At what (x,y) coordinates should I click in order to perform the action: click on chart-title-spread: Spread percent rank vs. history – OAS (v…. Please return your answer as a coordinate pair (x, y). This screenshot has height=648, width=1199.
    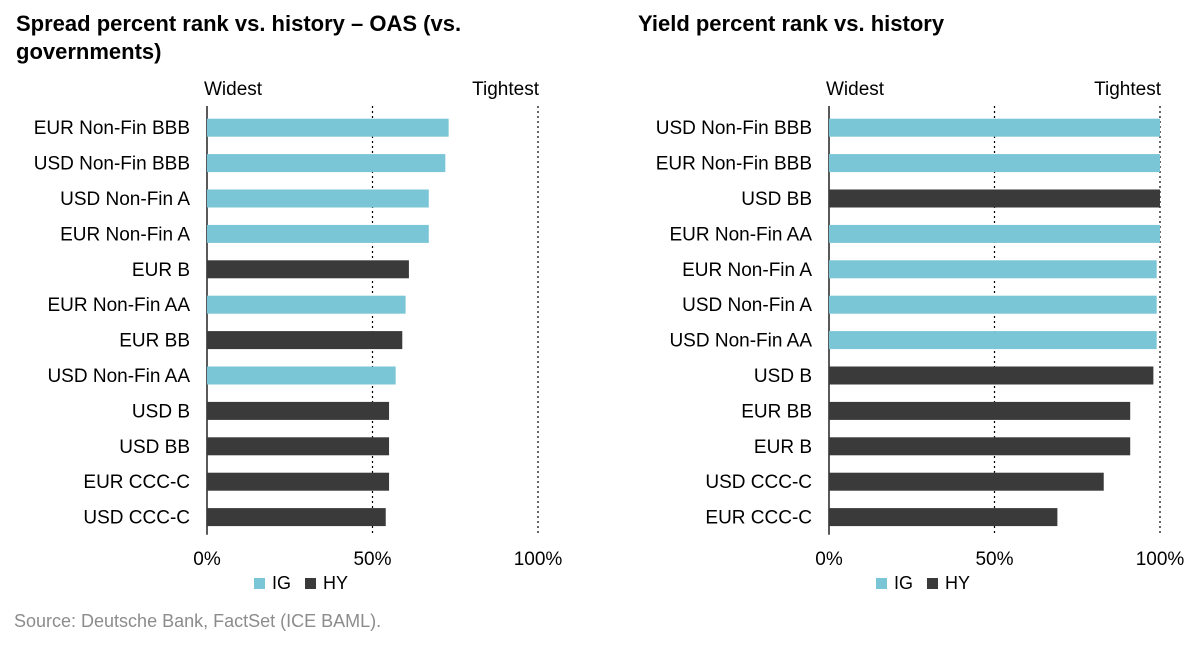
    Looking at the image, I should click on (239, 37).